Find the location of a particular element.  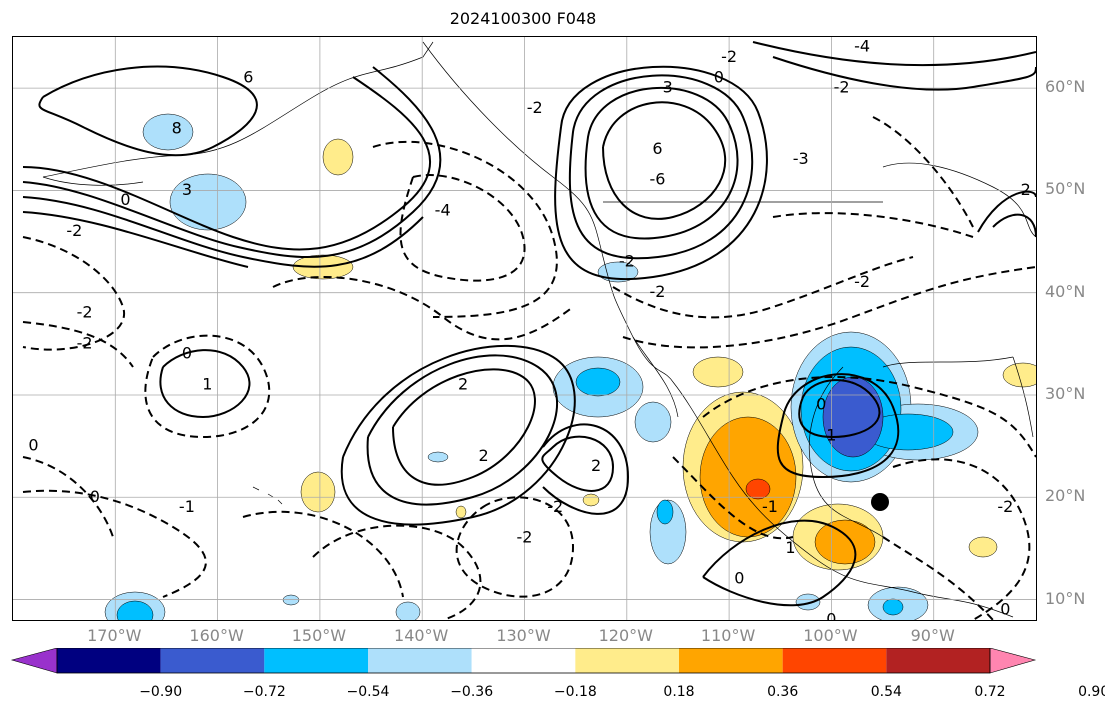

colorbar-extend-high is located at coordinates (1013, 661).